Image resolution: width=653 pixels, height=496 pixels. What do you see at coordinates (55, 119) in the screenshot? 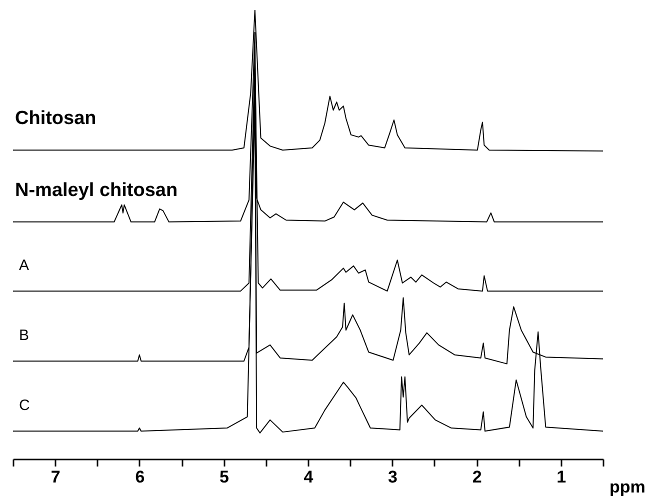
I see `series-label: Chitosan` at bounding box center [55, 119].